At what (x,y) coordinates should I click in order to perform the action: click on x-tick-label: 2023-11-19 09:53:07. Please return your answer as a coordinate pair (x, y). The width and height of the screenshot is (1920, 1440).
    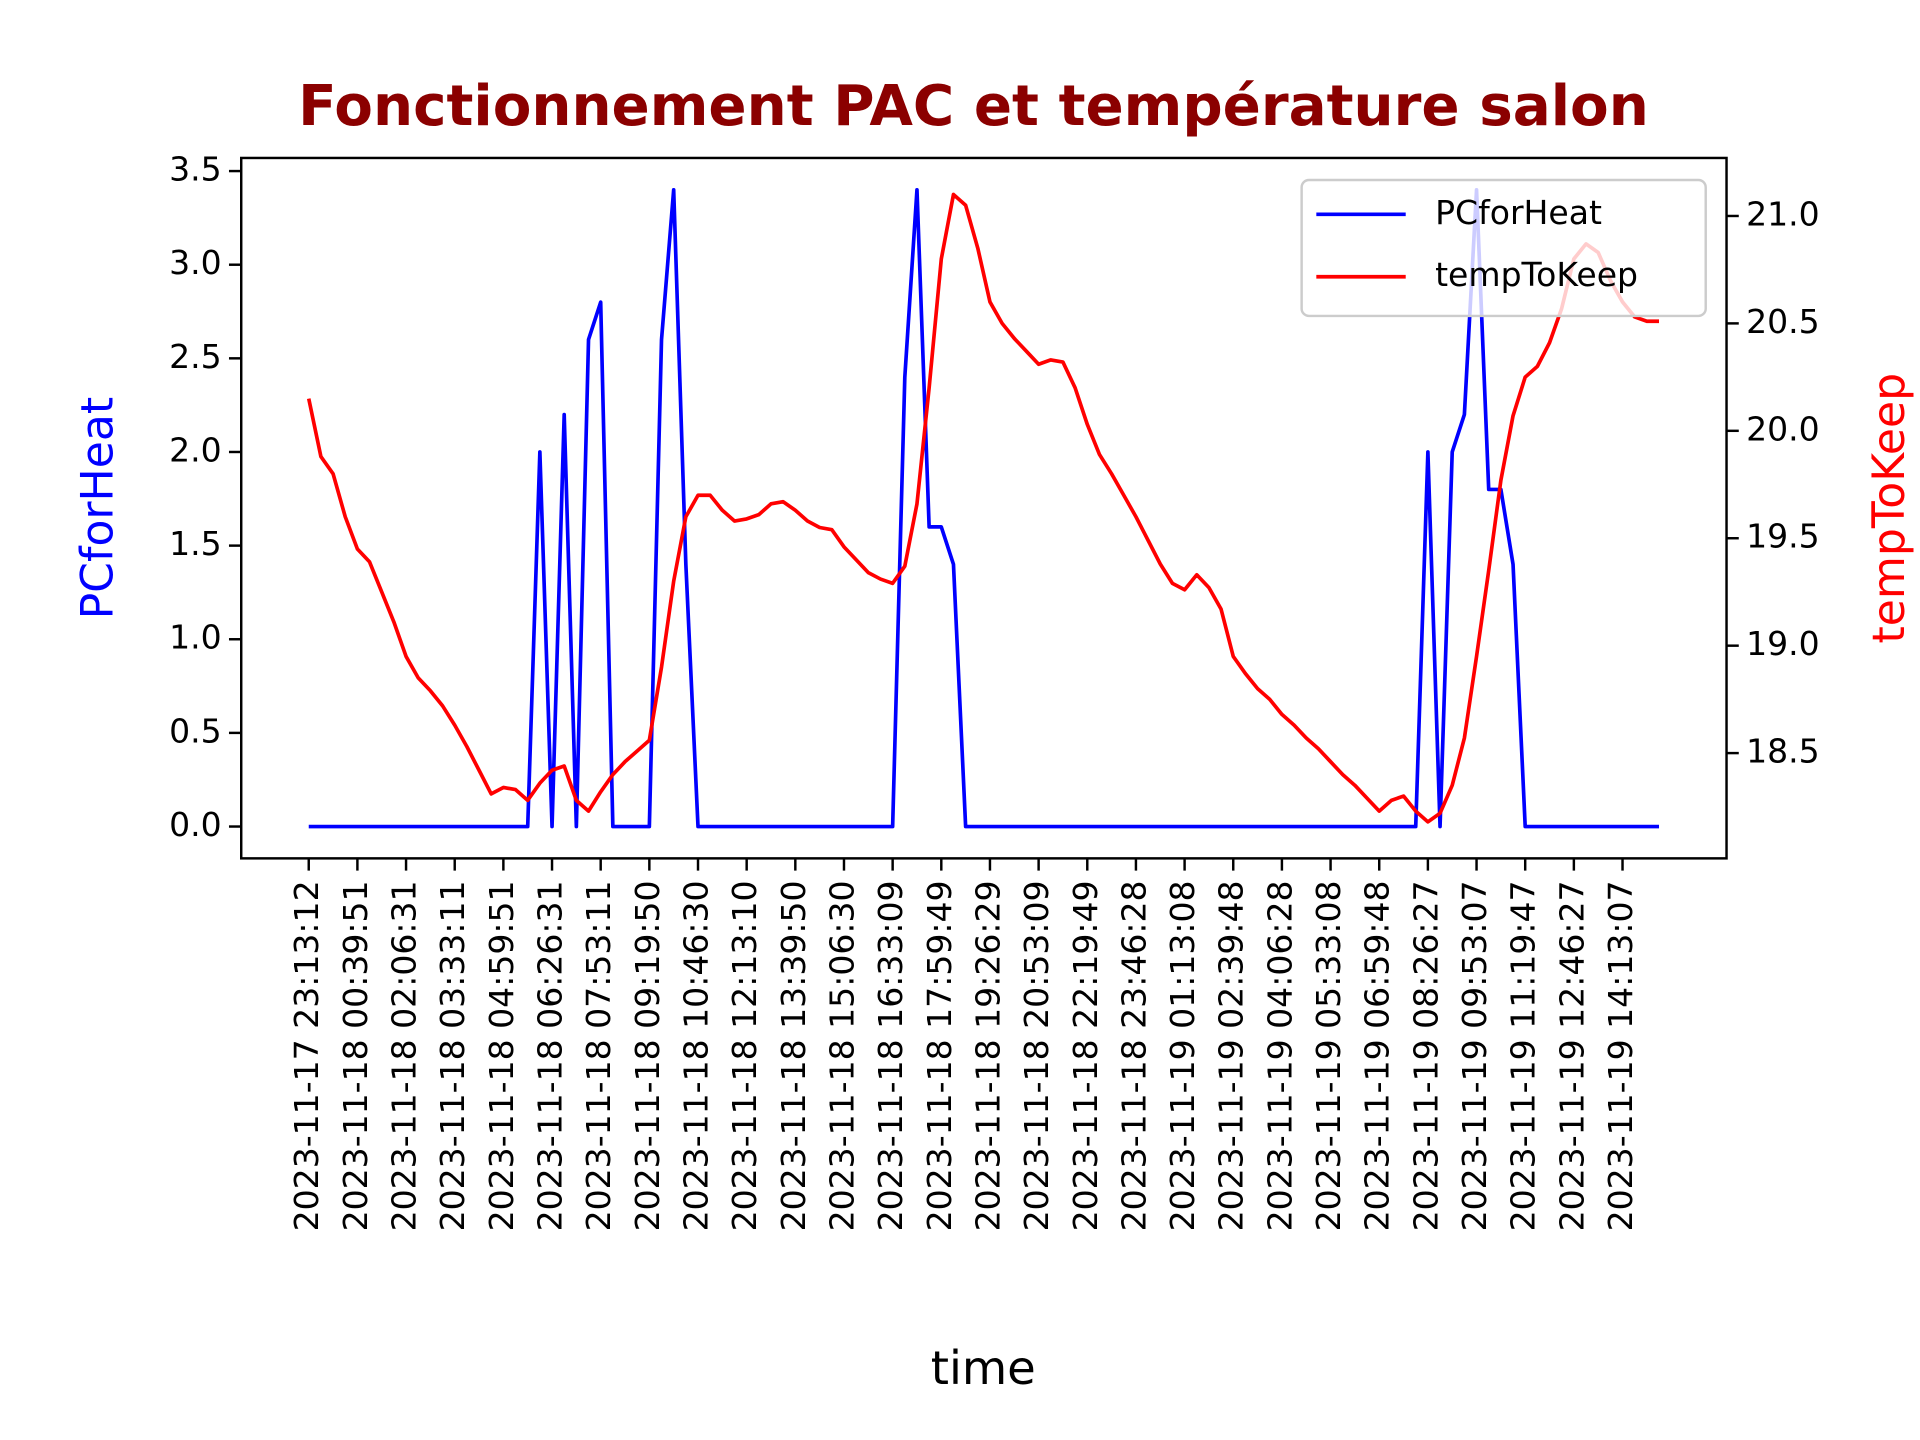
    Looking at the image, I should click on (1474, 1055).